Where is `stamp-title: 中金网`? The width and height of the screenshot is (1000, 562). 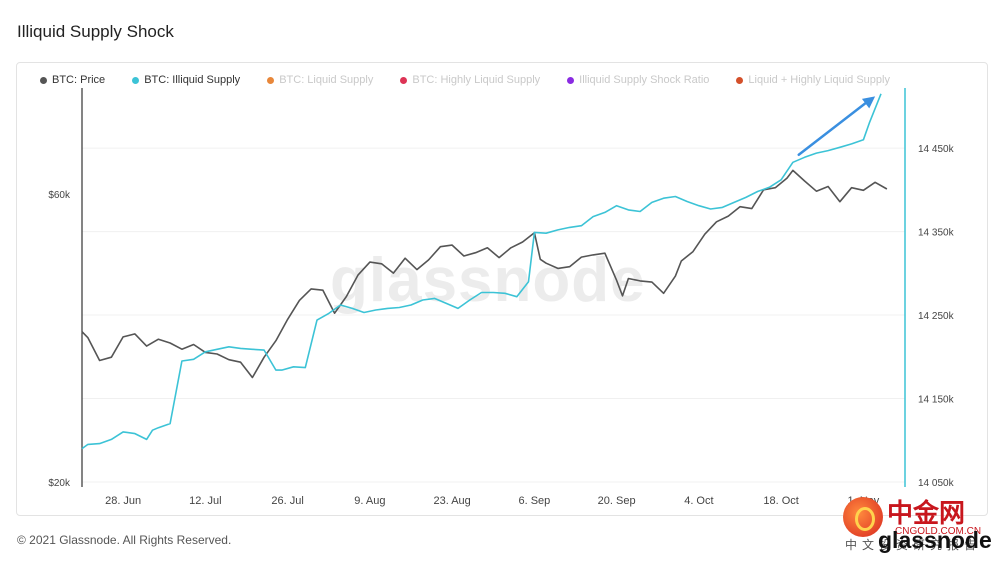 stamp-title: 中金网 is located at coordinates (926, 513).